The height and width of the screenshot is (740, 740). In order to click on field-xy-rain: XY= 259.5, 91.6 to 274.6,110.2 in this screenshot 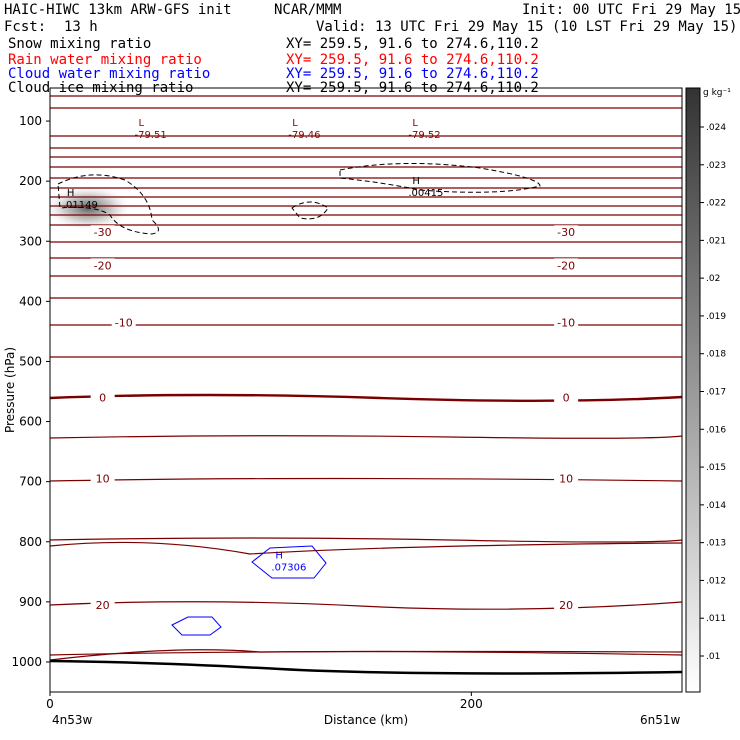, I will do `click(412, 60)`.